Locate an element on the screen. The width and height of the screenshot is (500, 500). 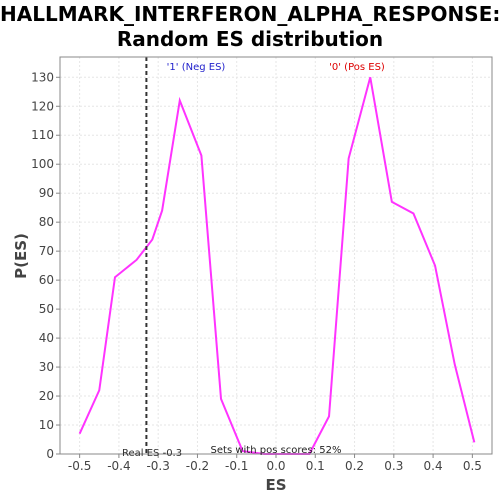
x-tick-label: -0.4 is located at coordinates (118, 466).